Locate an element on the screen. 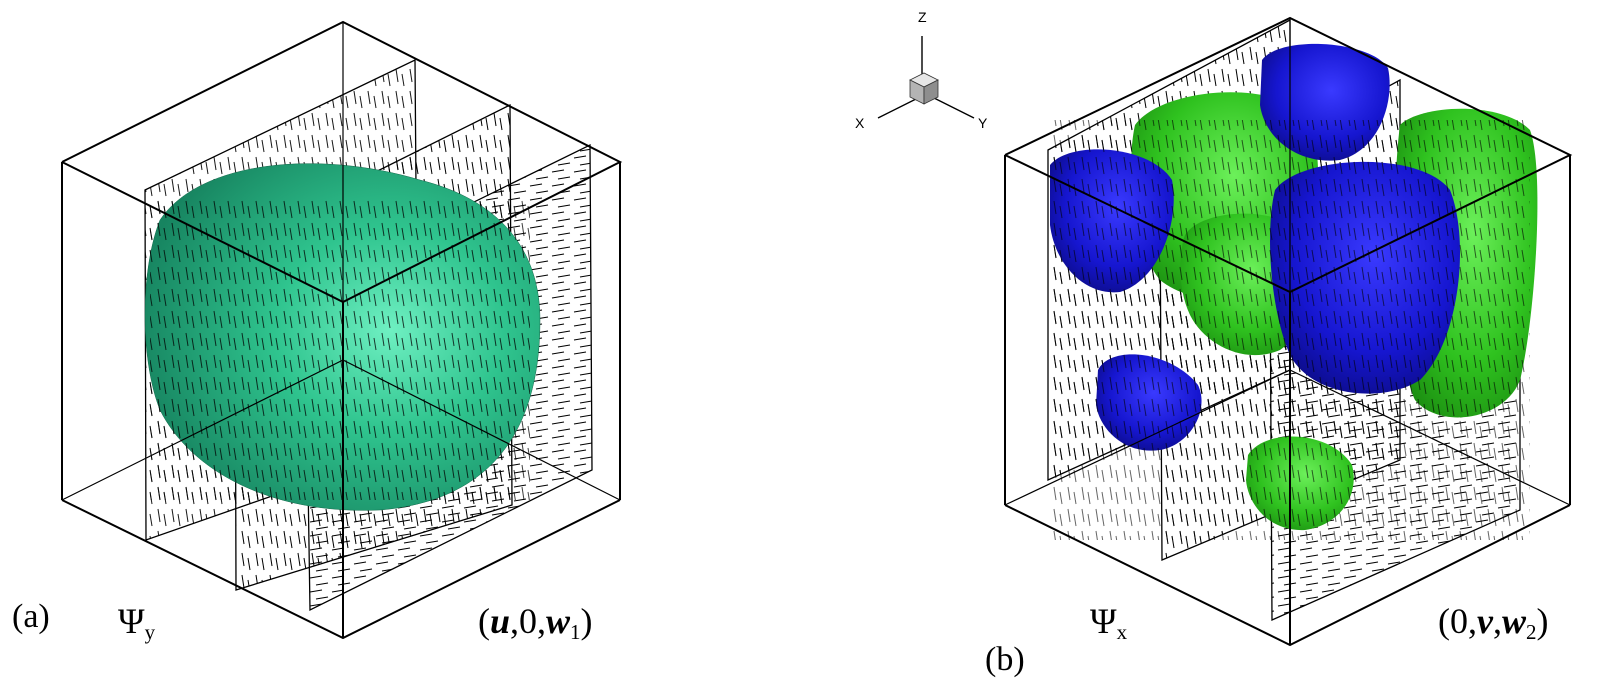  vec-sep: ,0, is located at coordinates (528, 621).